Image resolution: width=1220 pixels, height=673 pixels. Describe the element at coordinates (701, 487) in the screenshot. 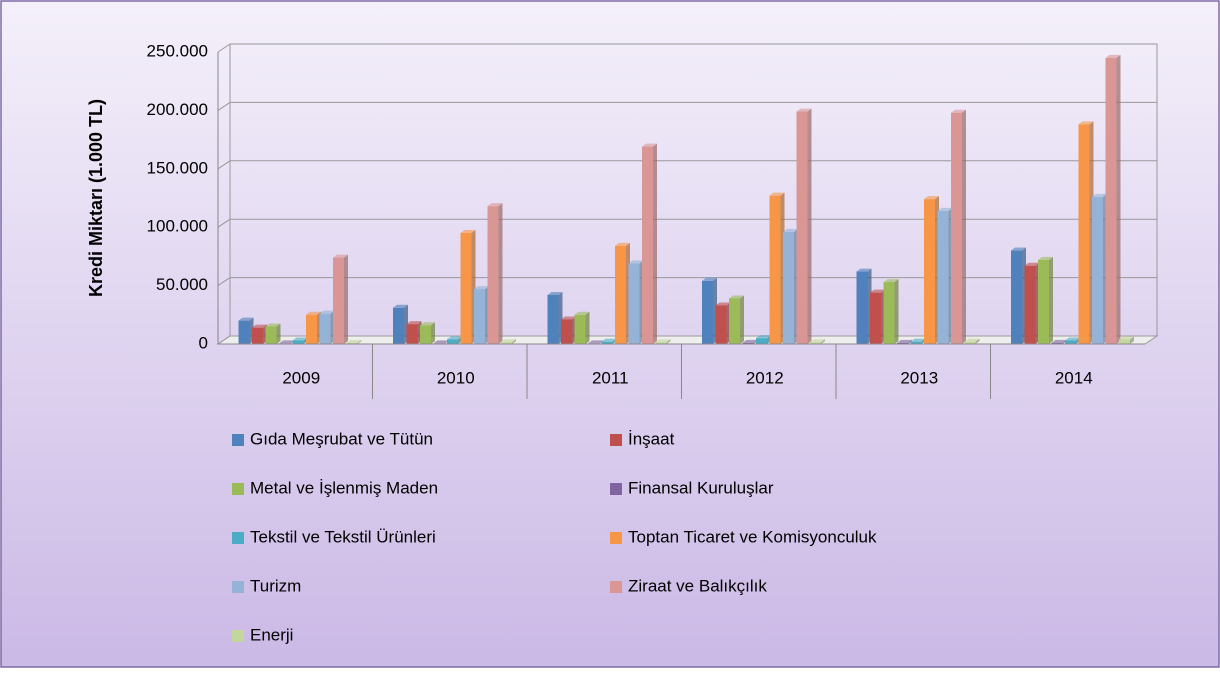

I see `legend-label: Finansal Kuruluşlar` at that location.